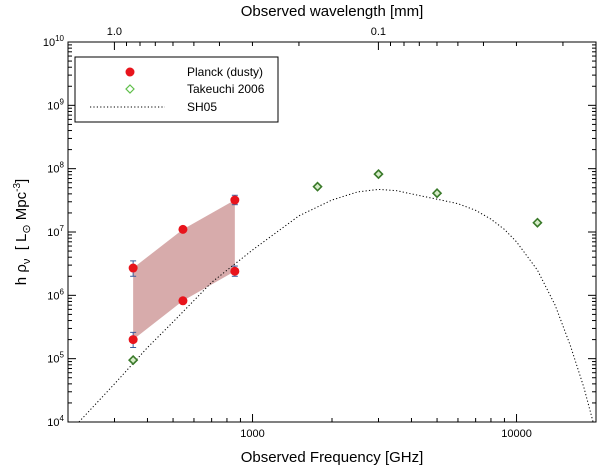 This screenshot has height=468, width=600. I want to click on y-axis-title-sub: ν, so click(27, 261).